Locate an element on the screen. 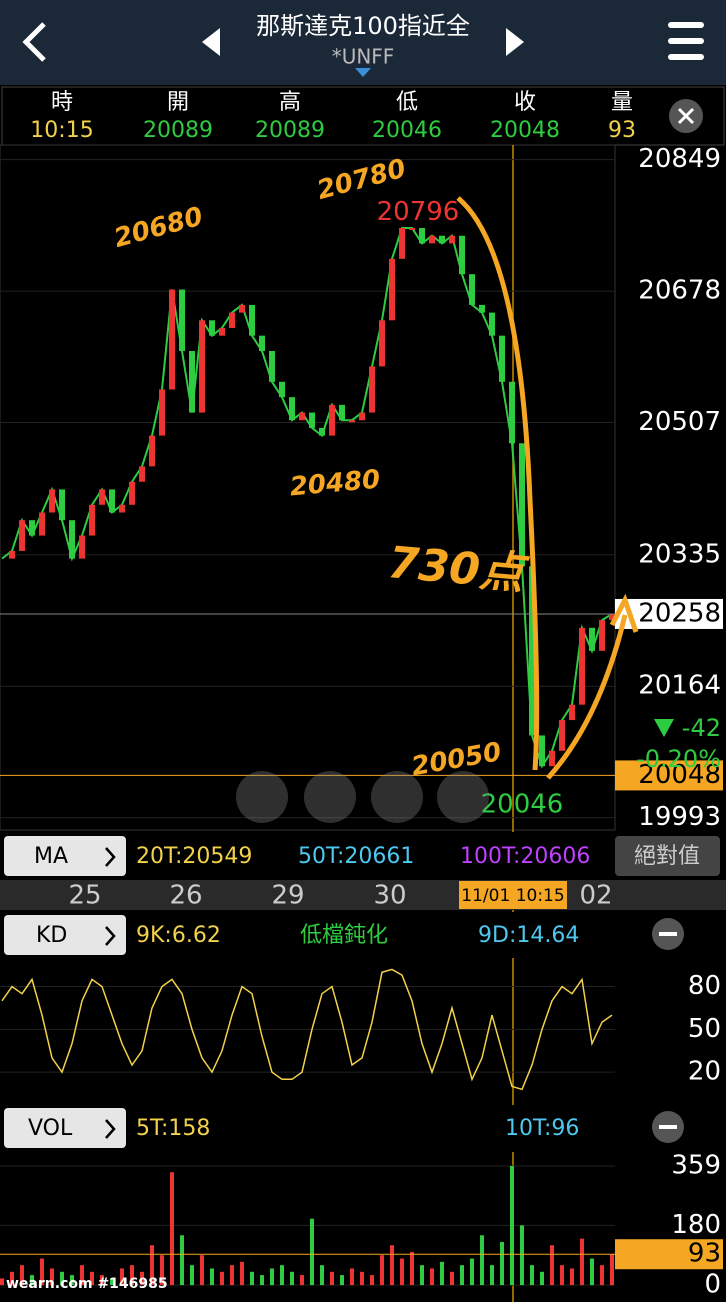 This screenshot has height=1302, width=726. dropdown is located at coordinates (363, 72).